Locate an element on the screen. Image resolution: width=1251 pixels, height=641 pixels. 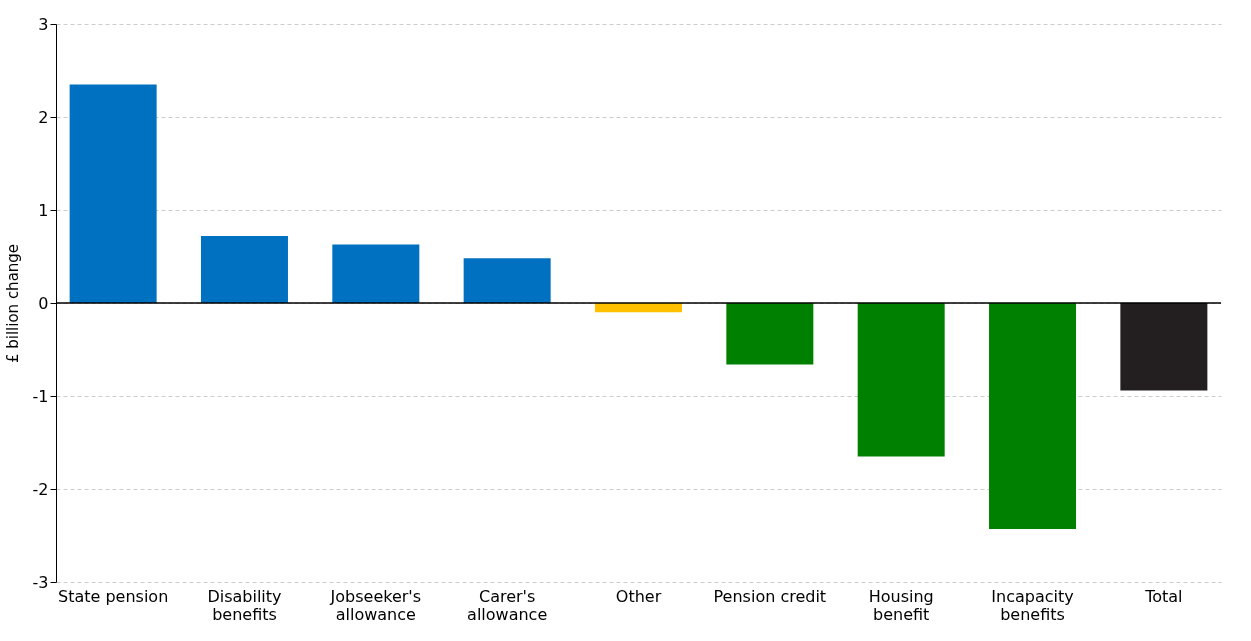
y-tick-label: -3 is located at coordinates (40, 582).